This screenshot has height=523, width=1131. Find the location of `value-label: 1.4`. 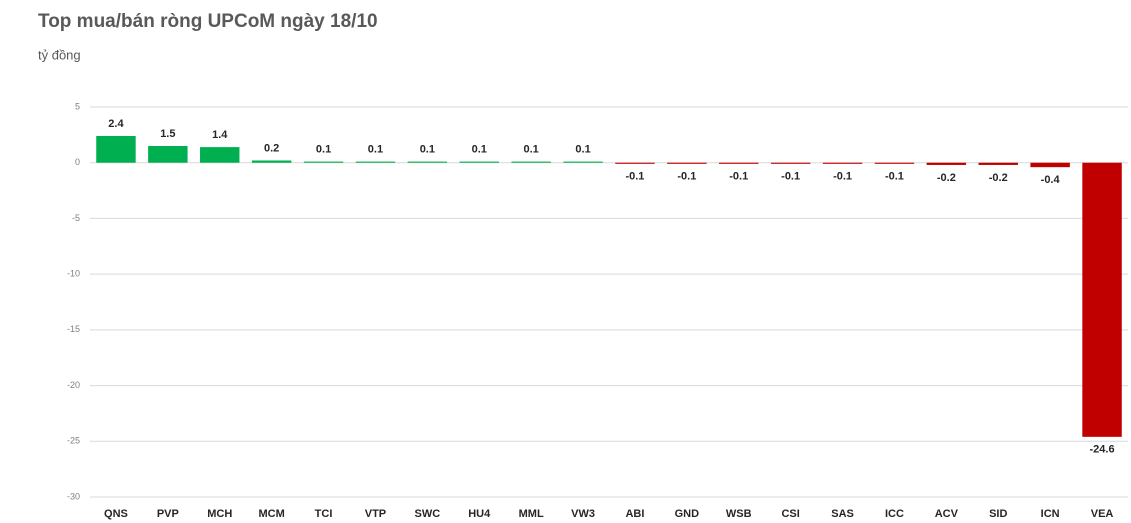

value-label: 1.4 is located at coordinates (220, 135).